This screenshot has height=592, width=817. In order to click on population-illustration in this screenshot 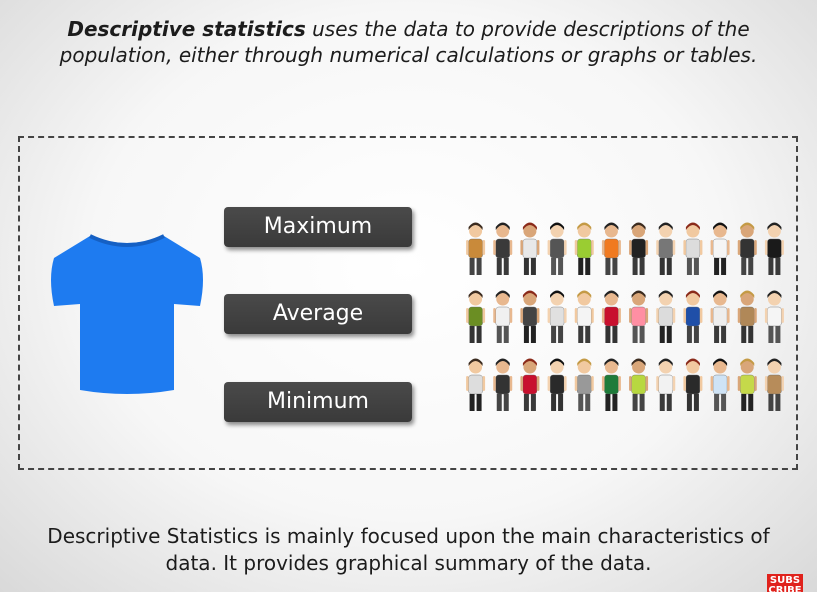, I will do `click(625, 316)`.